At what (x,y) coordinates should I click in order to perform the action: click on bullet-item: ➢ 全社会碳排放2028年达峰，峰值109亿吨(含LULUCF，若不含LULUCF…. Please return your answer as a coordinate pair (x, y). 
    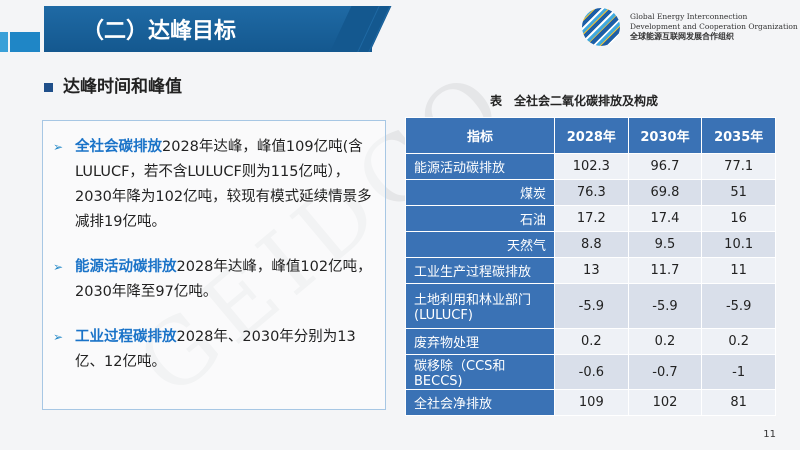
    Looking at the image, I should click on (214, 185).